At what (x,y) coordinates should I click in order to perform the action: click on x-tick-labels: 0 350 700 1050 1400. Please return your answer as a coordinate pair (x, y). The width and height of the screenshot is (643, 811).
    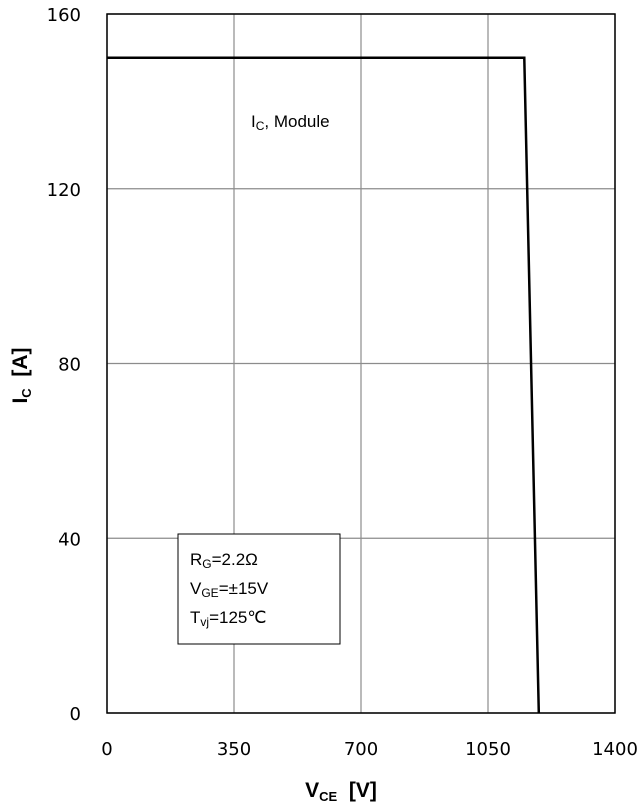
    Looking at the image, I should click on (369, 749).